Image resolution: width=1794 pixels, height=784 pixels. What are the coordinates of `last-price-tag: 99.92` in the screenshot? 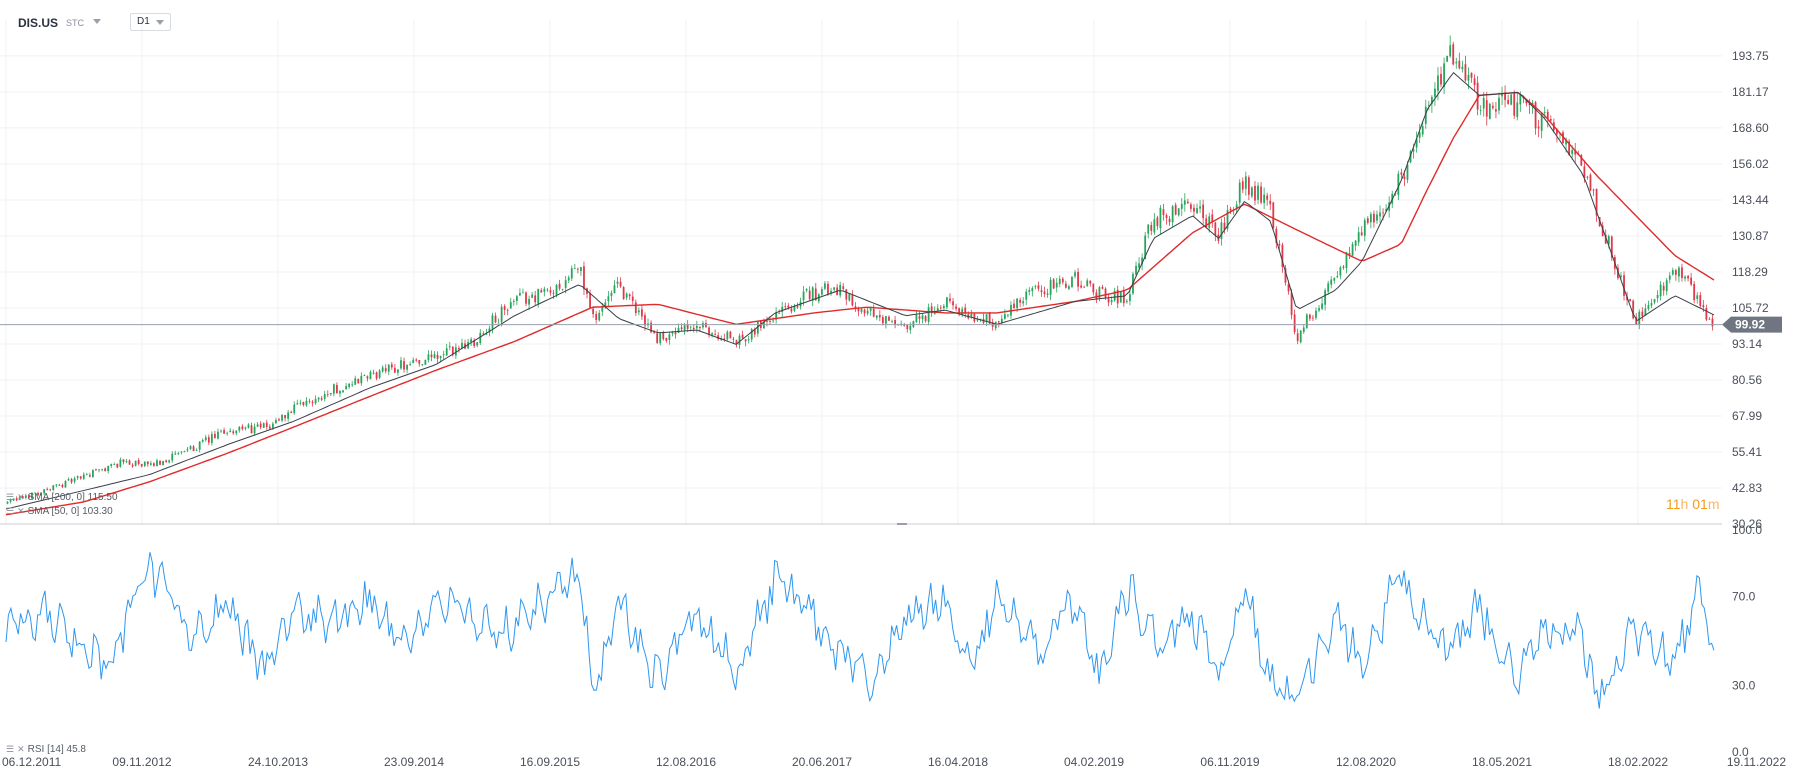 It's located at (1752, 324).